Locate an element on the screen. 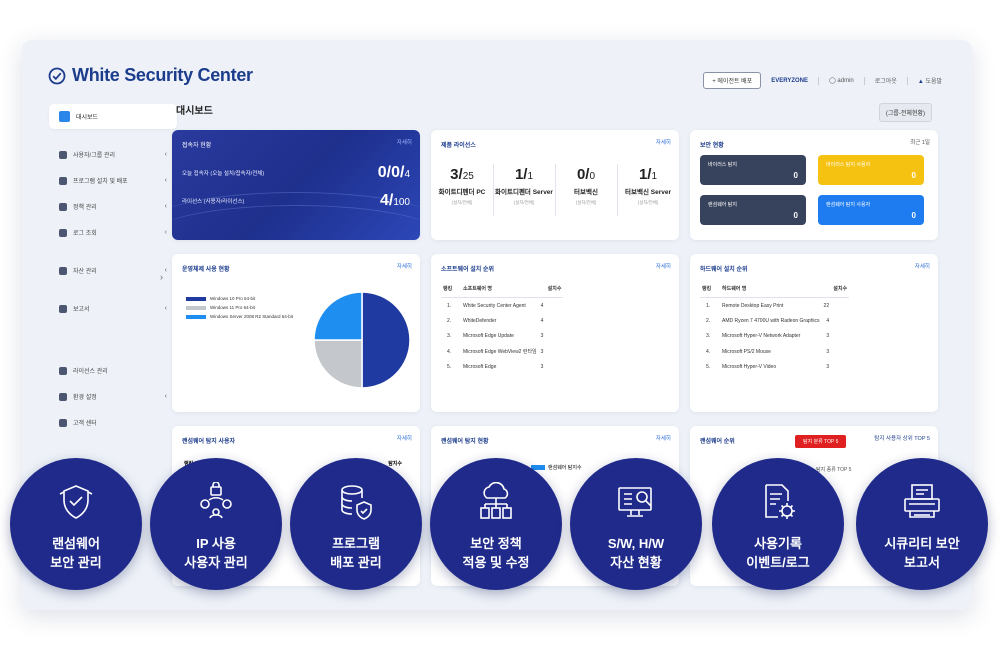  license-usage-value: 4/100 is located at coordinates (394, 200).